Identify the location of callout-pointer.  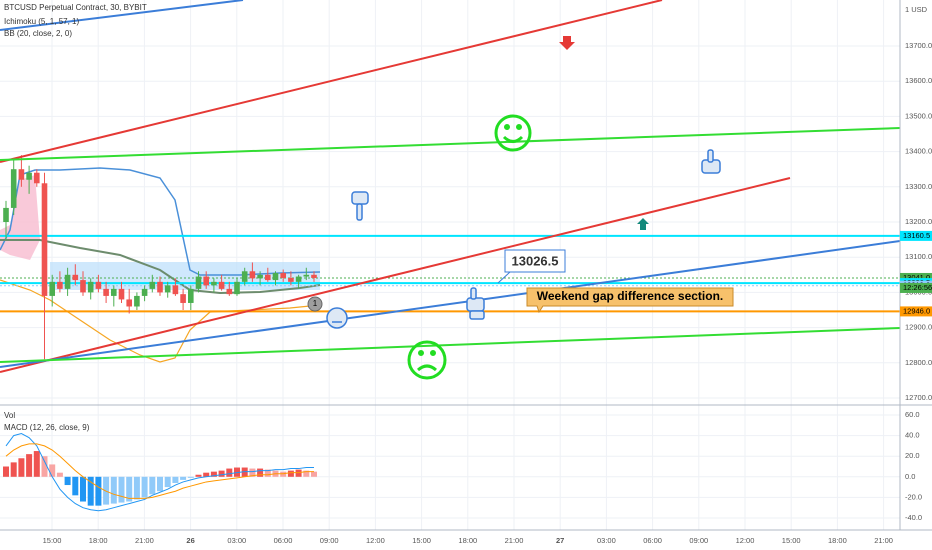
(504, 277).